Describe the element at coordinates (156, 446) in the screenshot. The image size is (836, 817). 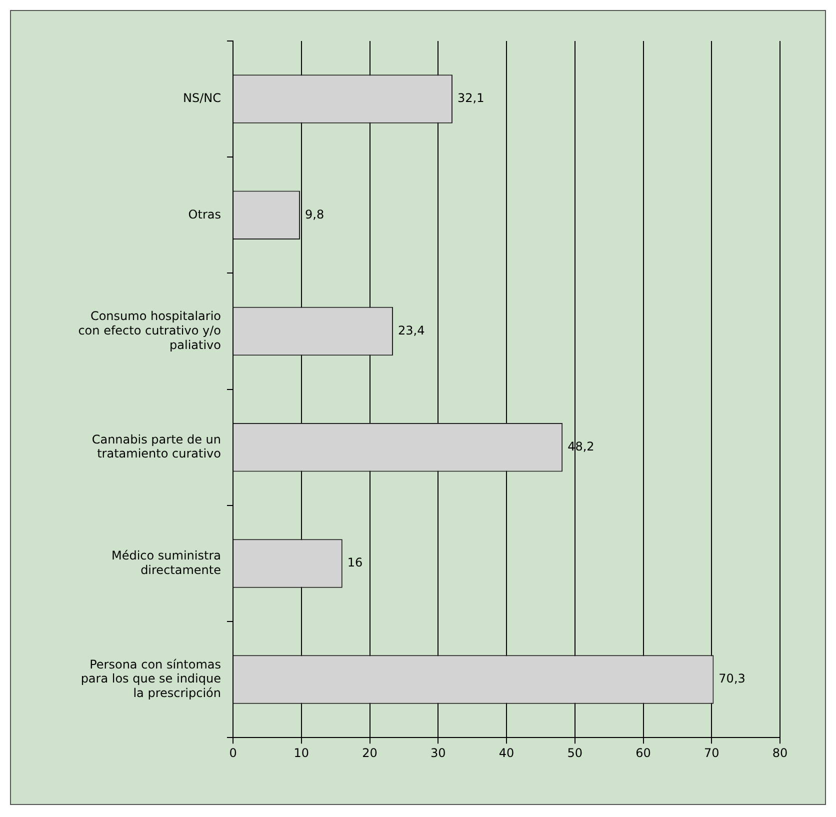
I see `y-tick-label: Cannabis parte de un tratamiento curativo` at that location.